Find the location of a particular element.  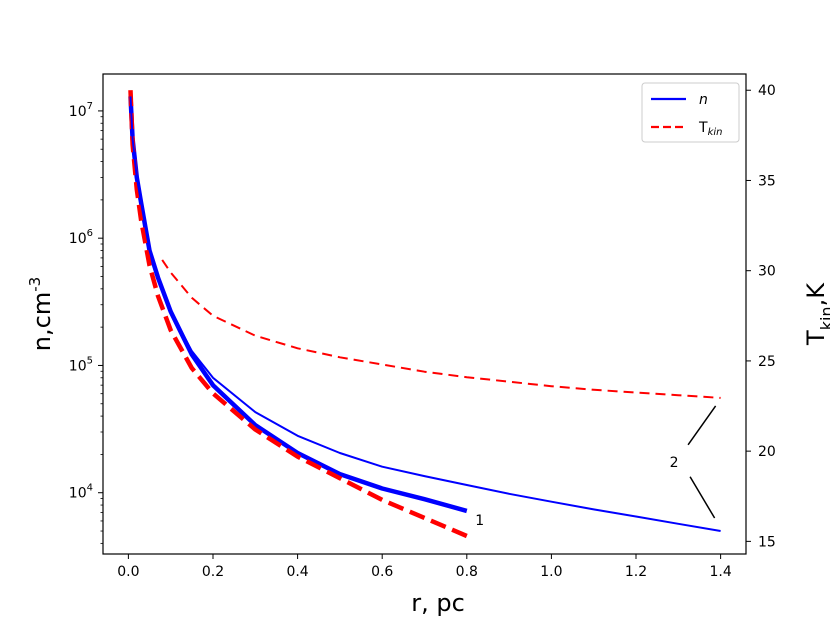

y-left-axis-label: n,cm-3 is located at coordinates (41, 314).